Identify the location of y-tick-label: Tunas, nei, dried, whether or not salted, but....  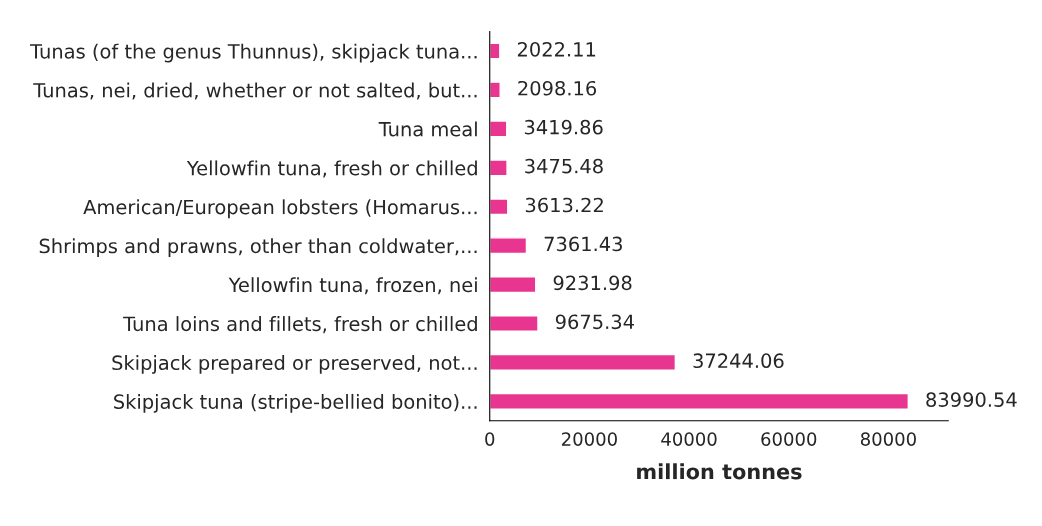
(255, 91).